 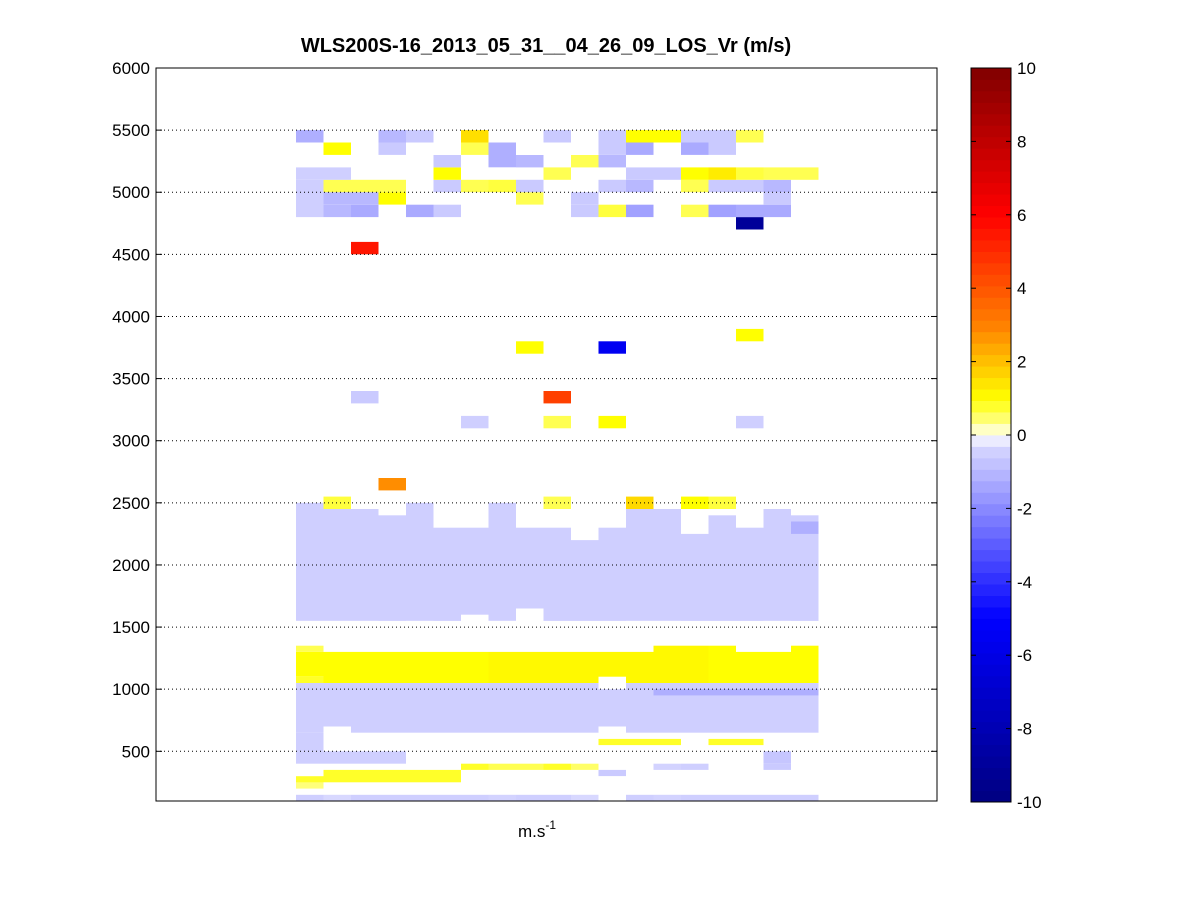 I want to click on colorbar-tick-label: -2, so click(x=1024, y=508).